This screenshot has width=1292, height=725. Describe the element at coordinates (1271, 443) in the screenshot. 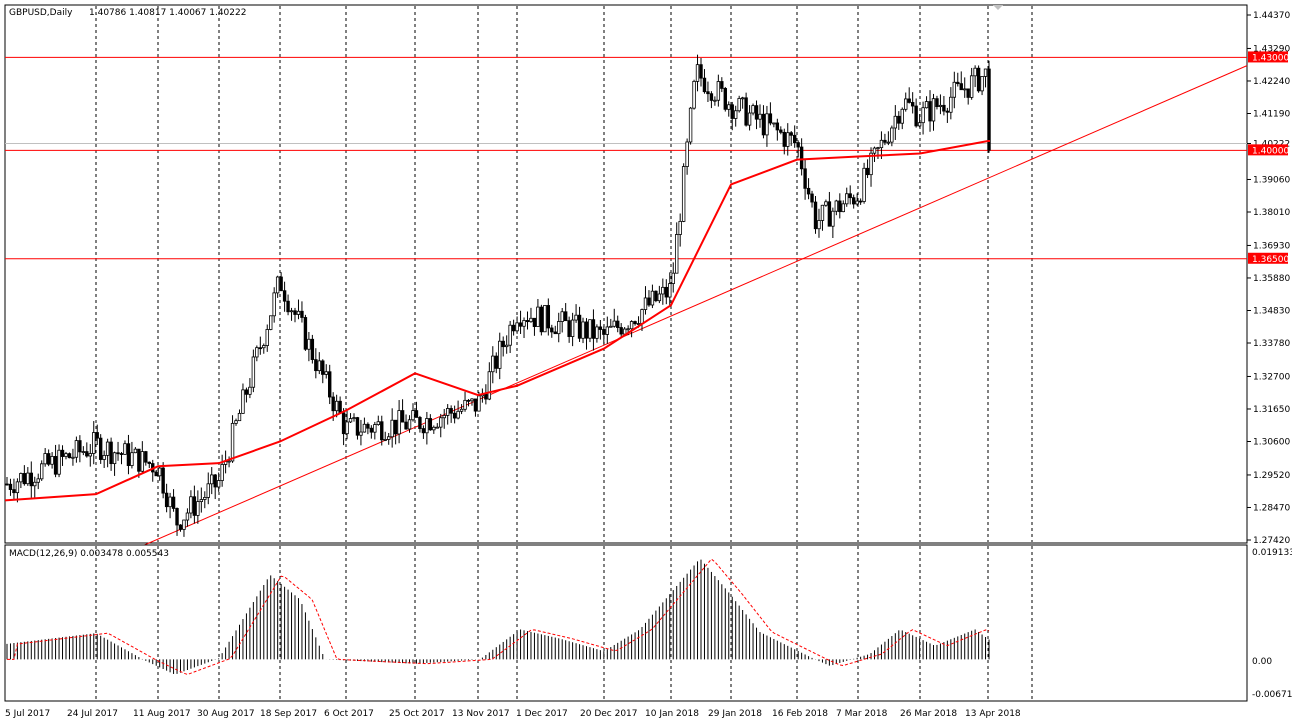

I see `price-tick-label: 1.30600` at that location.